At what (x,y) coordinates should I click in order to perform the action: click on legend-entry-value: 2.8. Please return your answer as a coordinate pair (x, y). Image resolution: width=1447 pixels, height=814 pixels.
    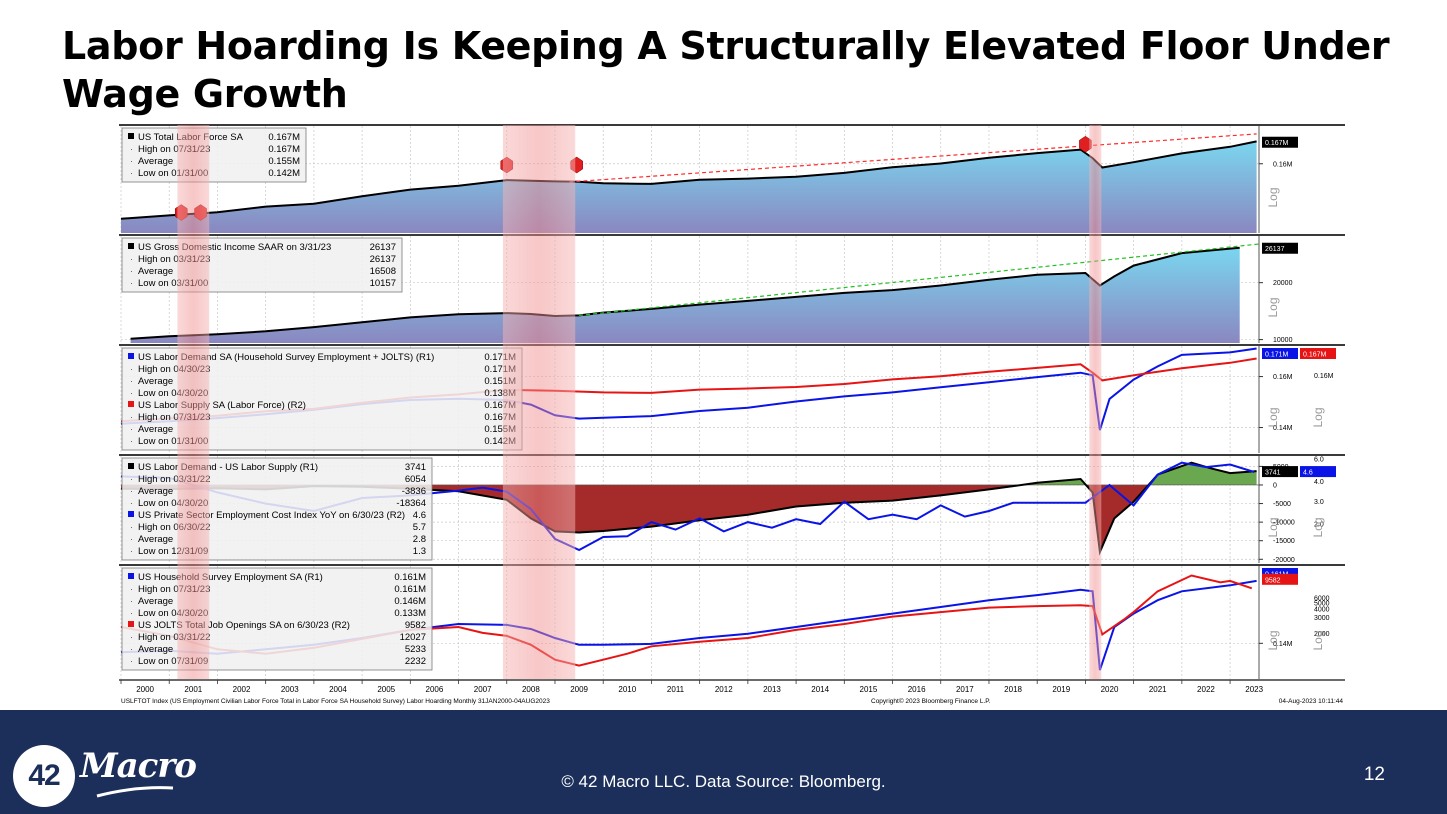
    Looking at the image, I should click on (419, 539).